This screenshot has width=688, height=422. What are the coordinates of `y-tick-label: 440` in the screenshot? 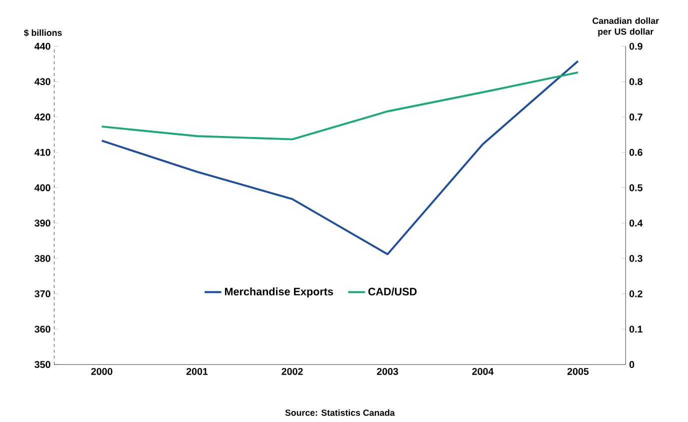 It's located at (42, 46).